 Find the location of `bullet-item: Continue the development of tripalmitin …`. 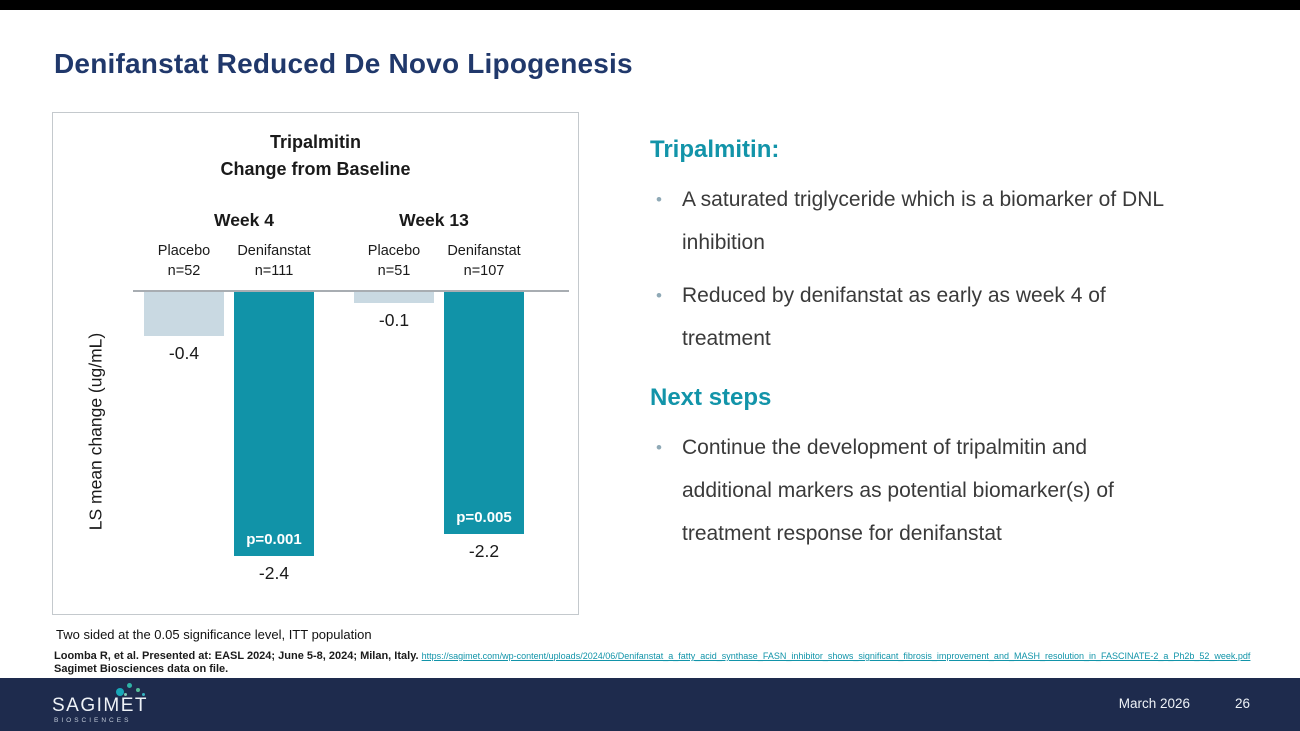

bullet-item: Continue the development of tripalmitin … is located at coordinates (912, 490).